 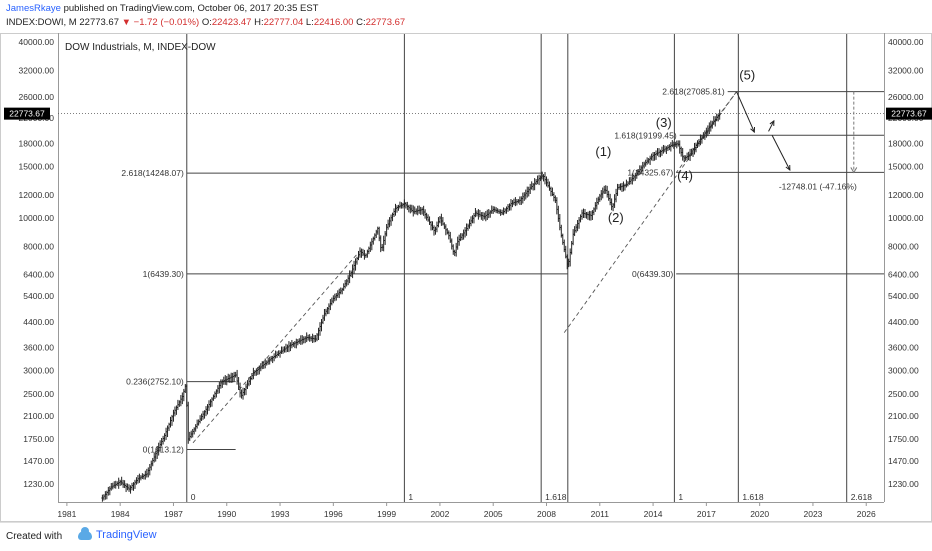 What do you see at coordinates (468, 113) in the screenshot?
I see `current-price: 22773.67 22773.67` at bounding box center [468, 113].